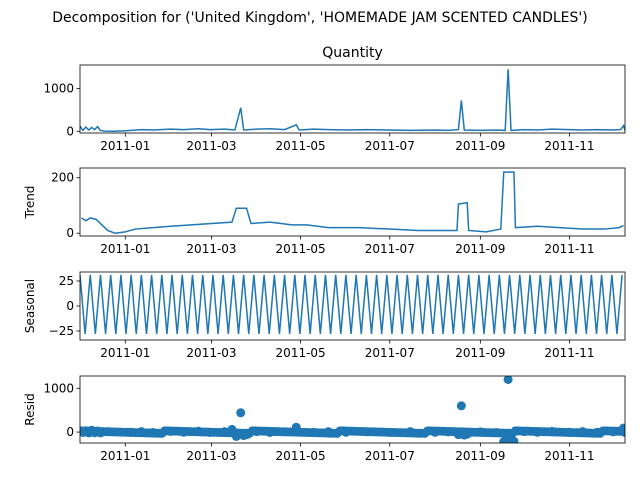 The width and height of the screenshot is (640, 480). Describe the element at coordinates (211, 456) in the screenshot. I see `resid-xtick-label: 2011-03` at that location.